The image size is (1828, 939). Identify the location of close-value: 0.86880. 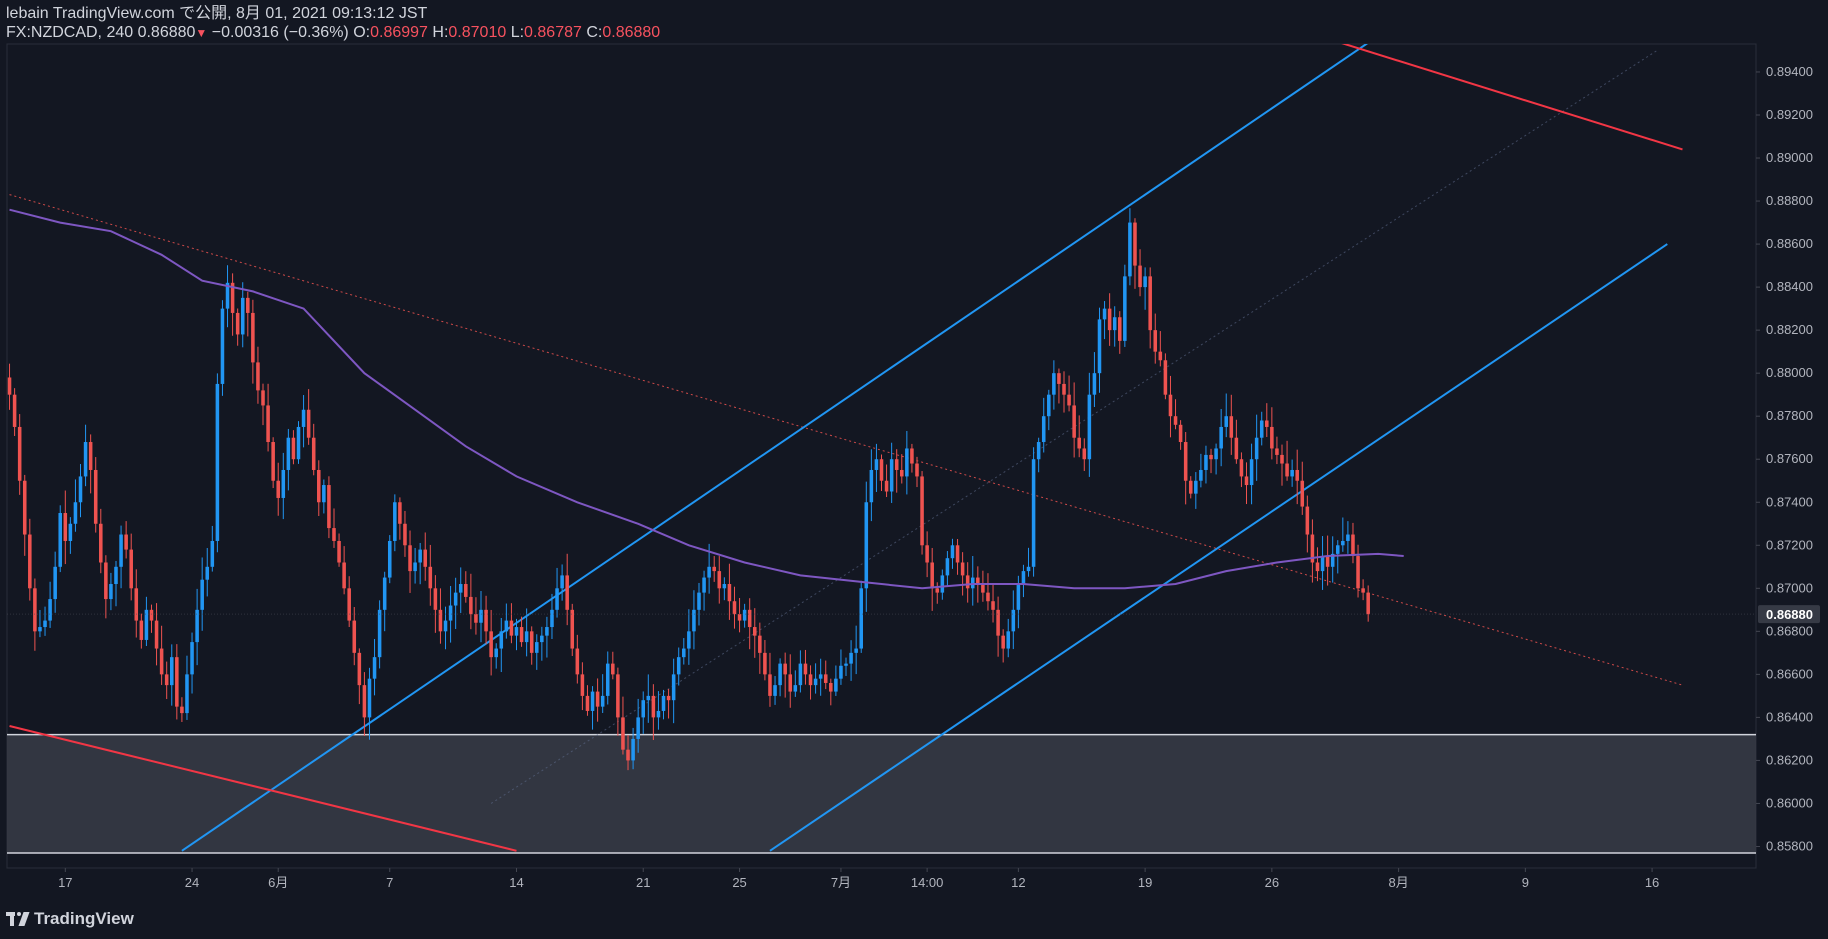
(631, 32).